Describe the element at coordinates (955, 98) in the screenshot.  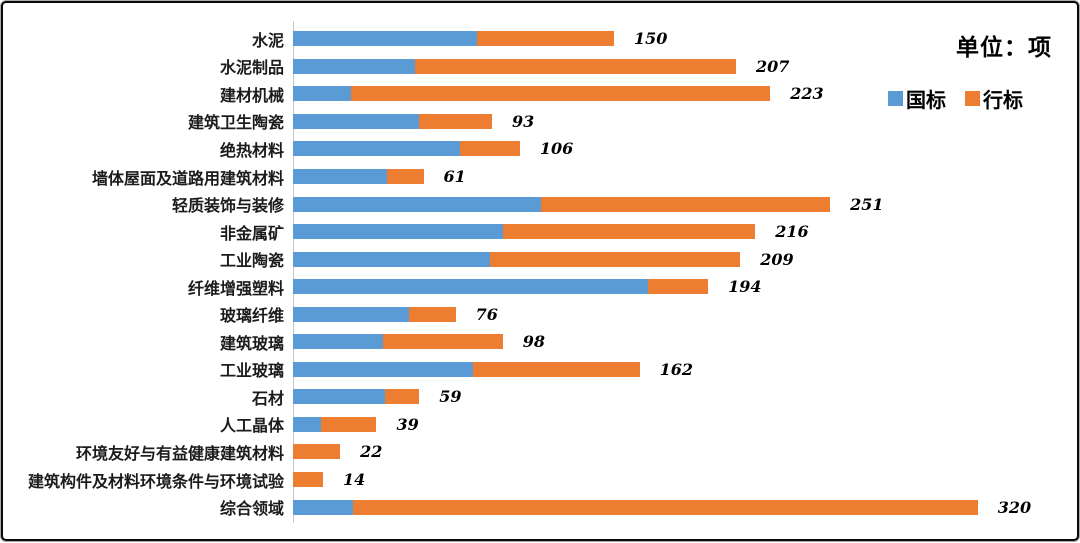
I see `legend: 国标 行标` at that location.